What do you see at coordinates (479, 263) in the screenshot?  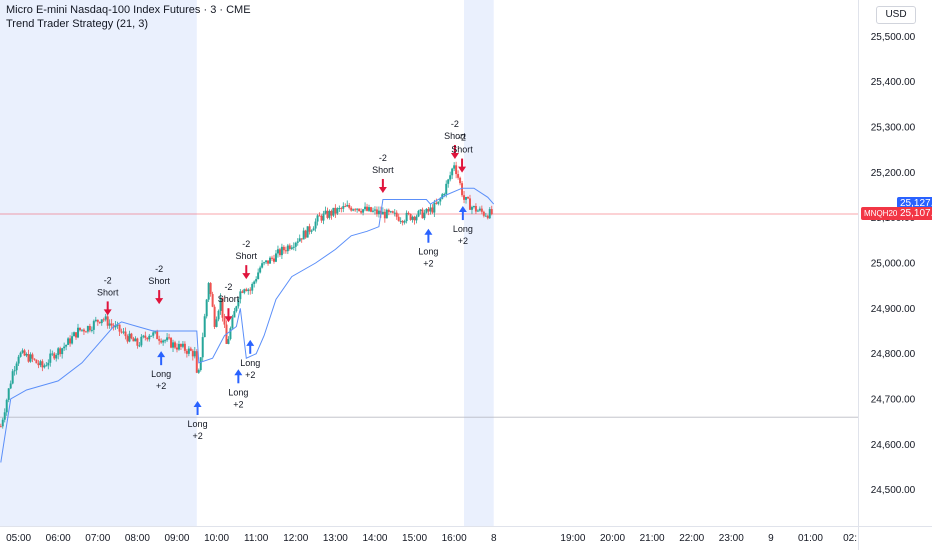 I see `session-shading` at bounding box center [479, 263].